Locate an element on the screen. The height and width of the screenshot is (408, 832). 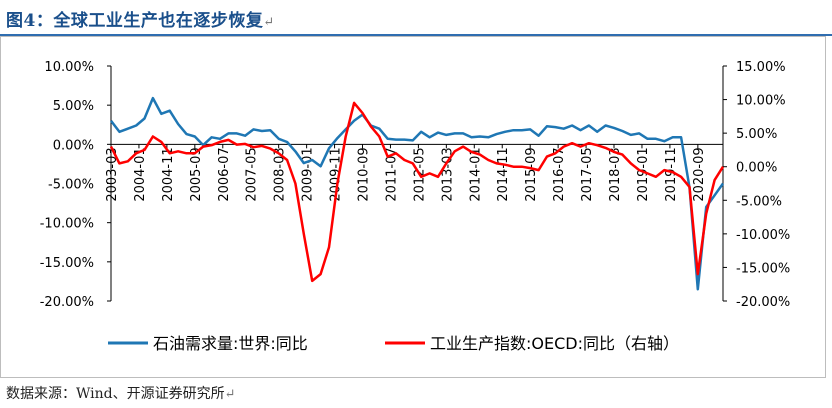
source-text: 数据来源：Wind、开源证券研究所 is located at coordinates (115, 394).